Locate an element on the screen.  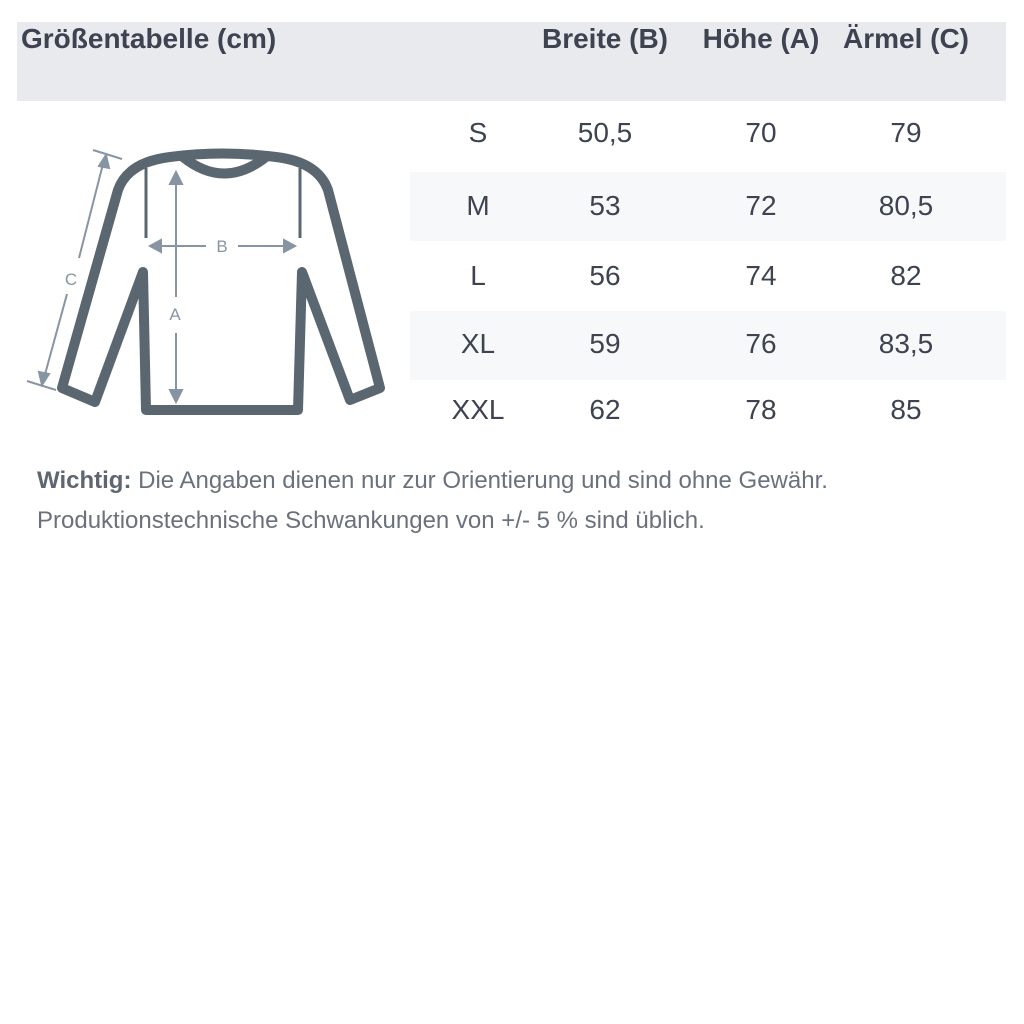
cell-breite: 59 is located at coordinates (605, 343).